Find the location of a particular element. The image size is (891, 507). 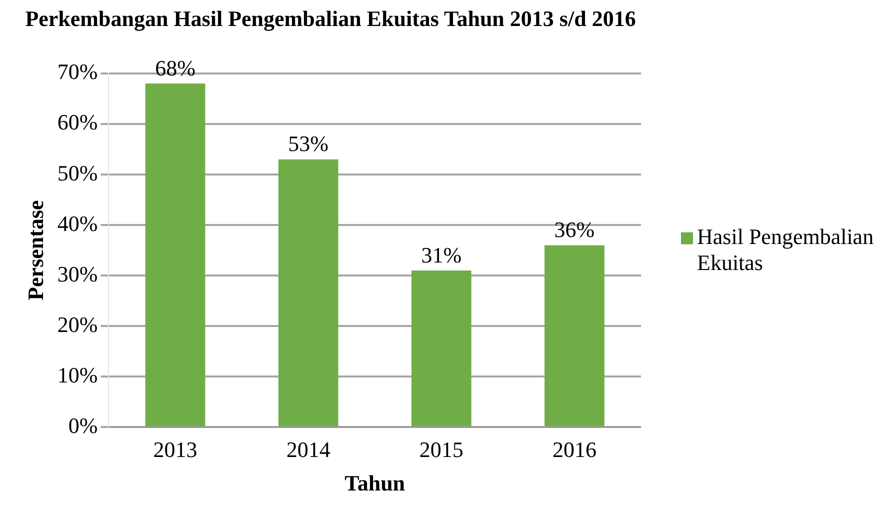

data-label: 36% is located at coordinates (574, 229).